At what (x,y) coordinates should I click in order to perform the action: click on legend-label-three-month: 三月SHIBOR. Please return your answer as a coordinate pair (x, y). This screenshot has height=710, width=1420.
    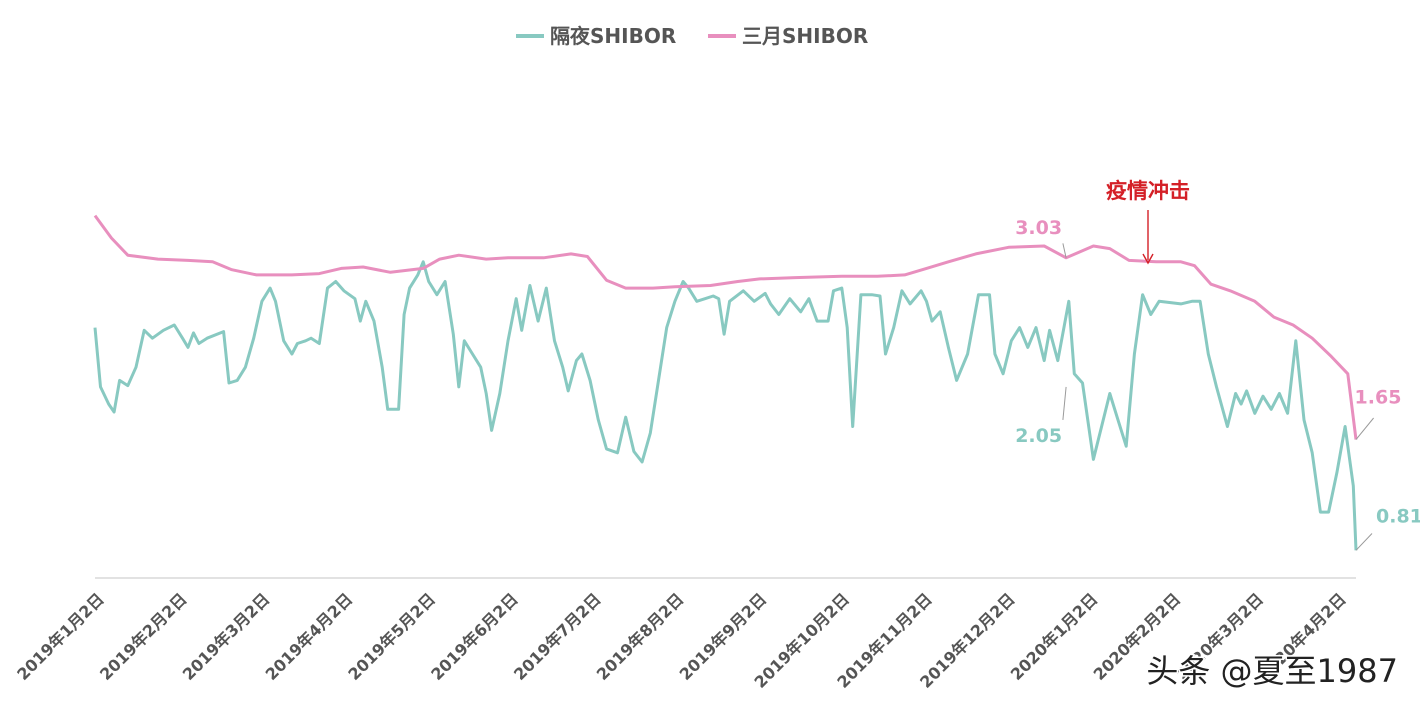
    Looking at the image, I should click on (805, 36).